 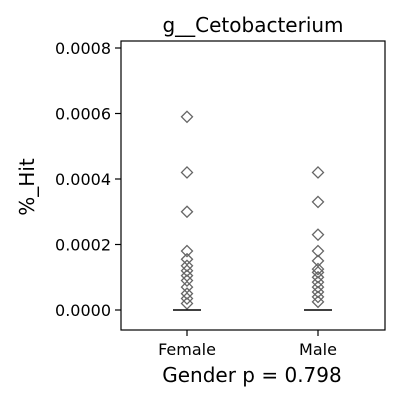 I want to click on y-tick-label: 0.0008, so click(x=83, y=48).